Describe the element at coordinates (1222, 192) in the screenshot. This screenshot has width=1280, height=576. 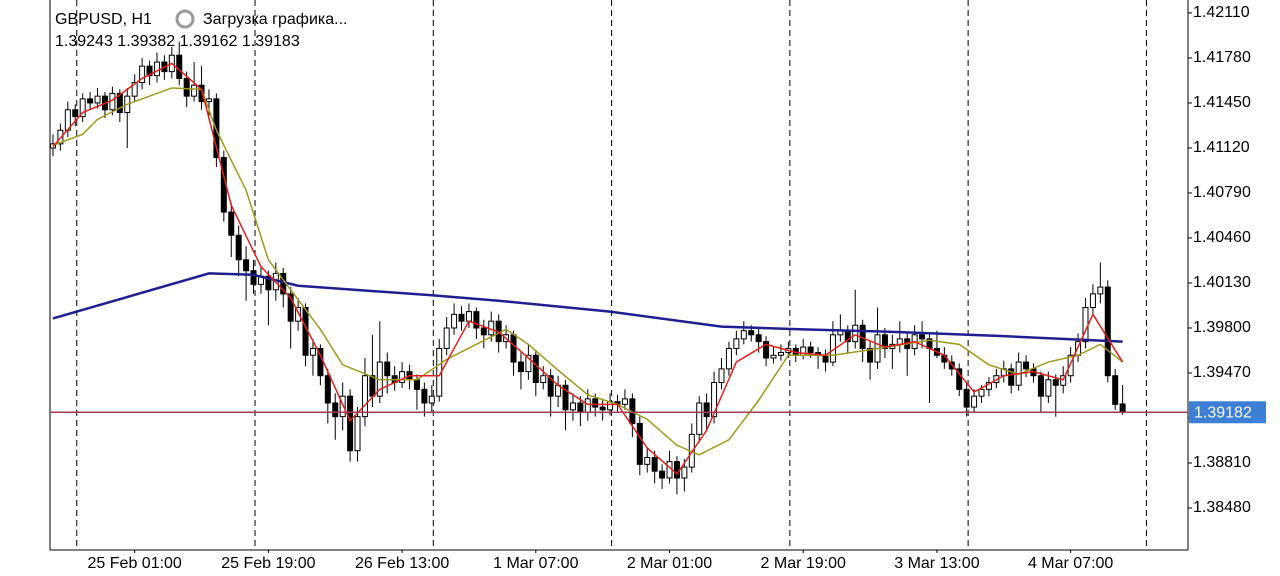
I see `y-tick-label: 1.40790` at that location.